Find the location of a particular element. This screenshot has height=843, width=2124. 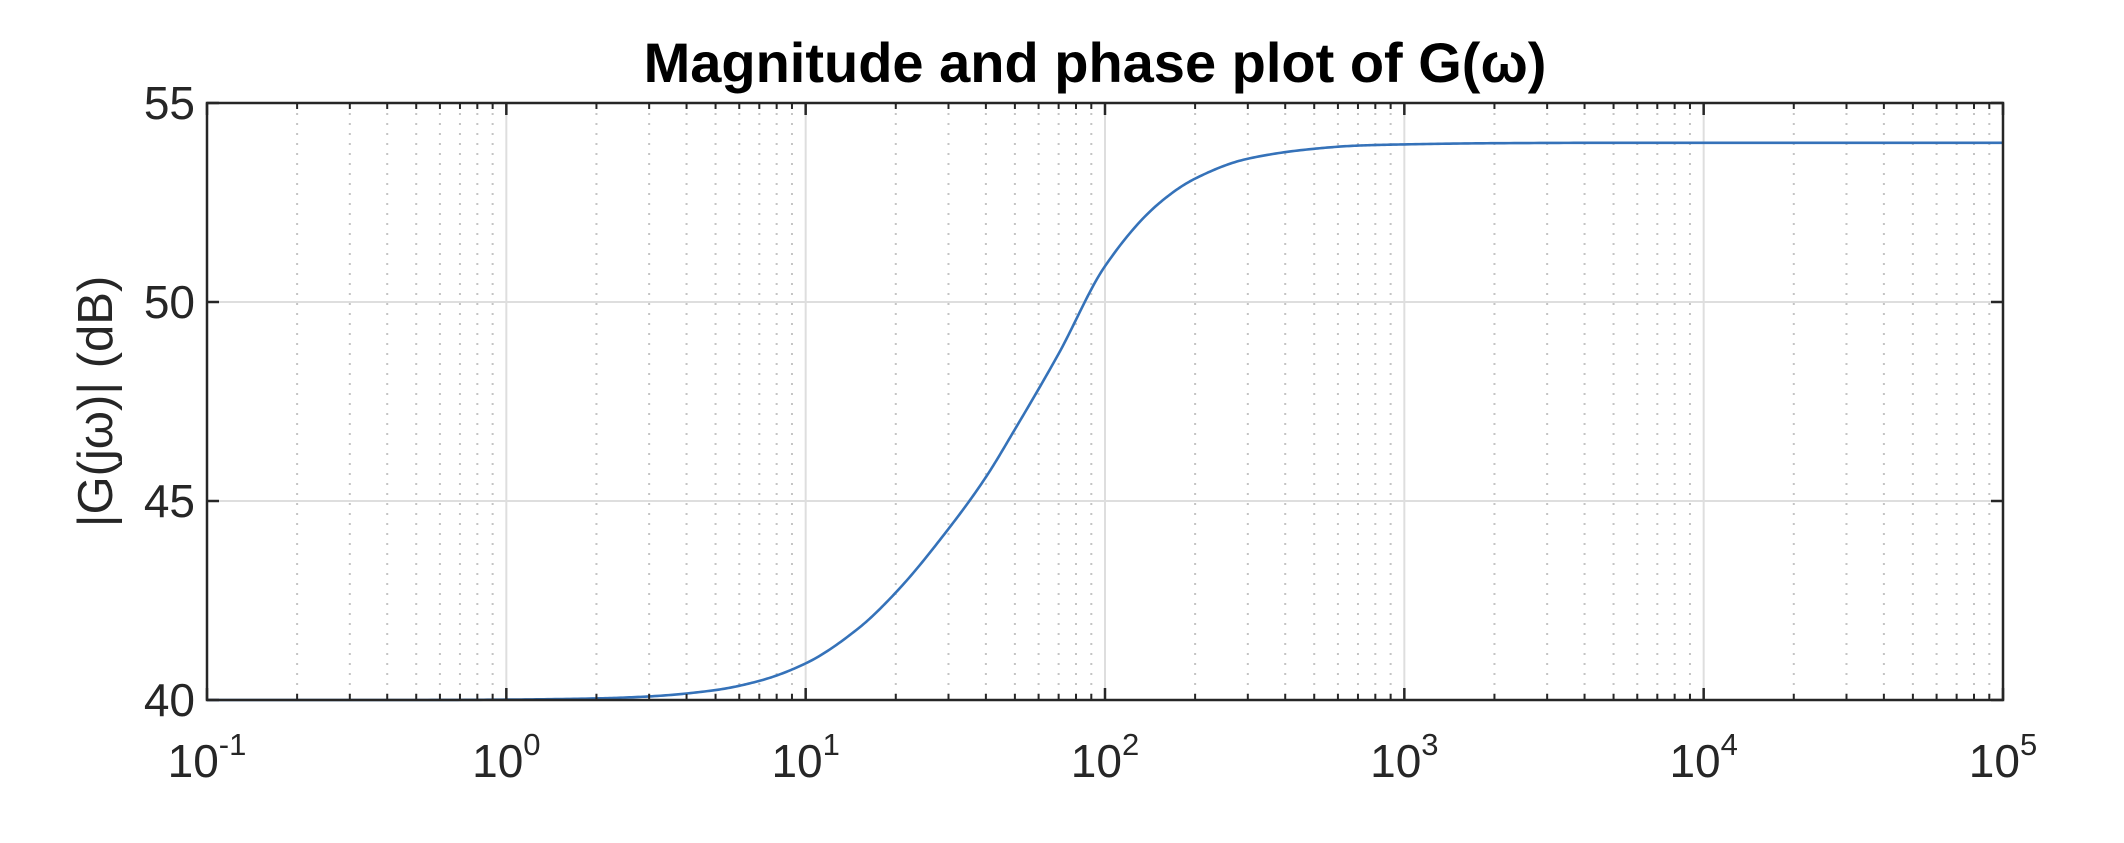

x-tick-label: 10⁴ is located at coordinates (1703, 757).